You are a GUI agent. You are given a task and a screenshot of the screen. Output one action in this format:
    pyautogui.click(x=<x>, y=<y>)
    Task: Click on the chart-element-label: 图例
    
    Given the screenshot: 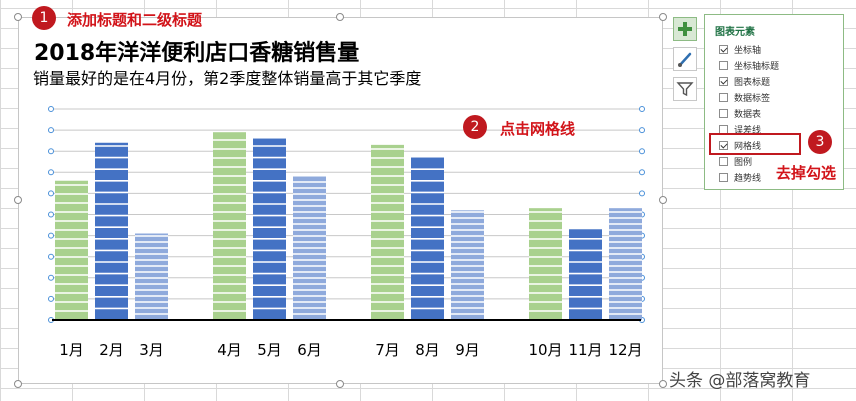 What is the action you would take?
    pyautogui.click(x=743, y=163)
    